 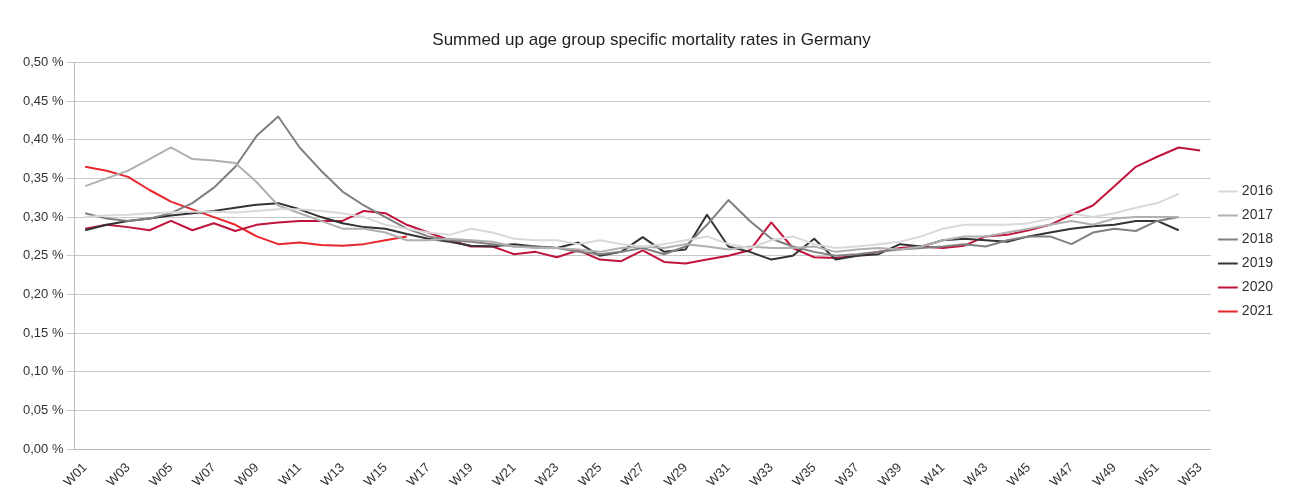 What do you see at coordinates (652, 39) in the screenshot?
I see `chart-title: Summed up age group specific mortality rates in Germany` at bounding box center [652, 39].